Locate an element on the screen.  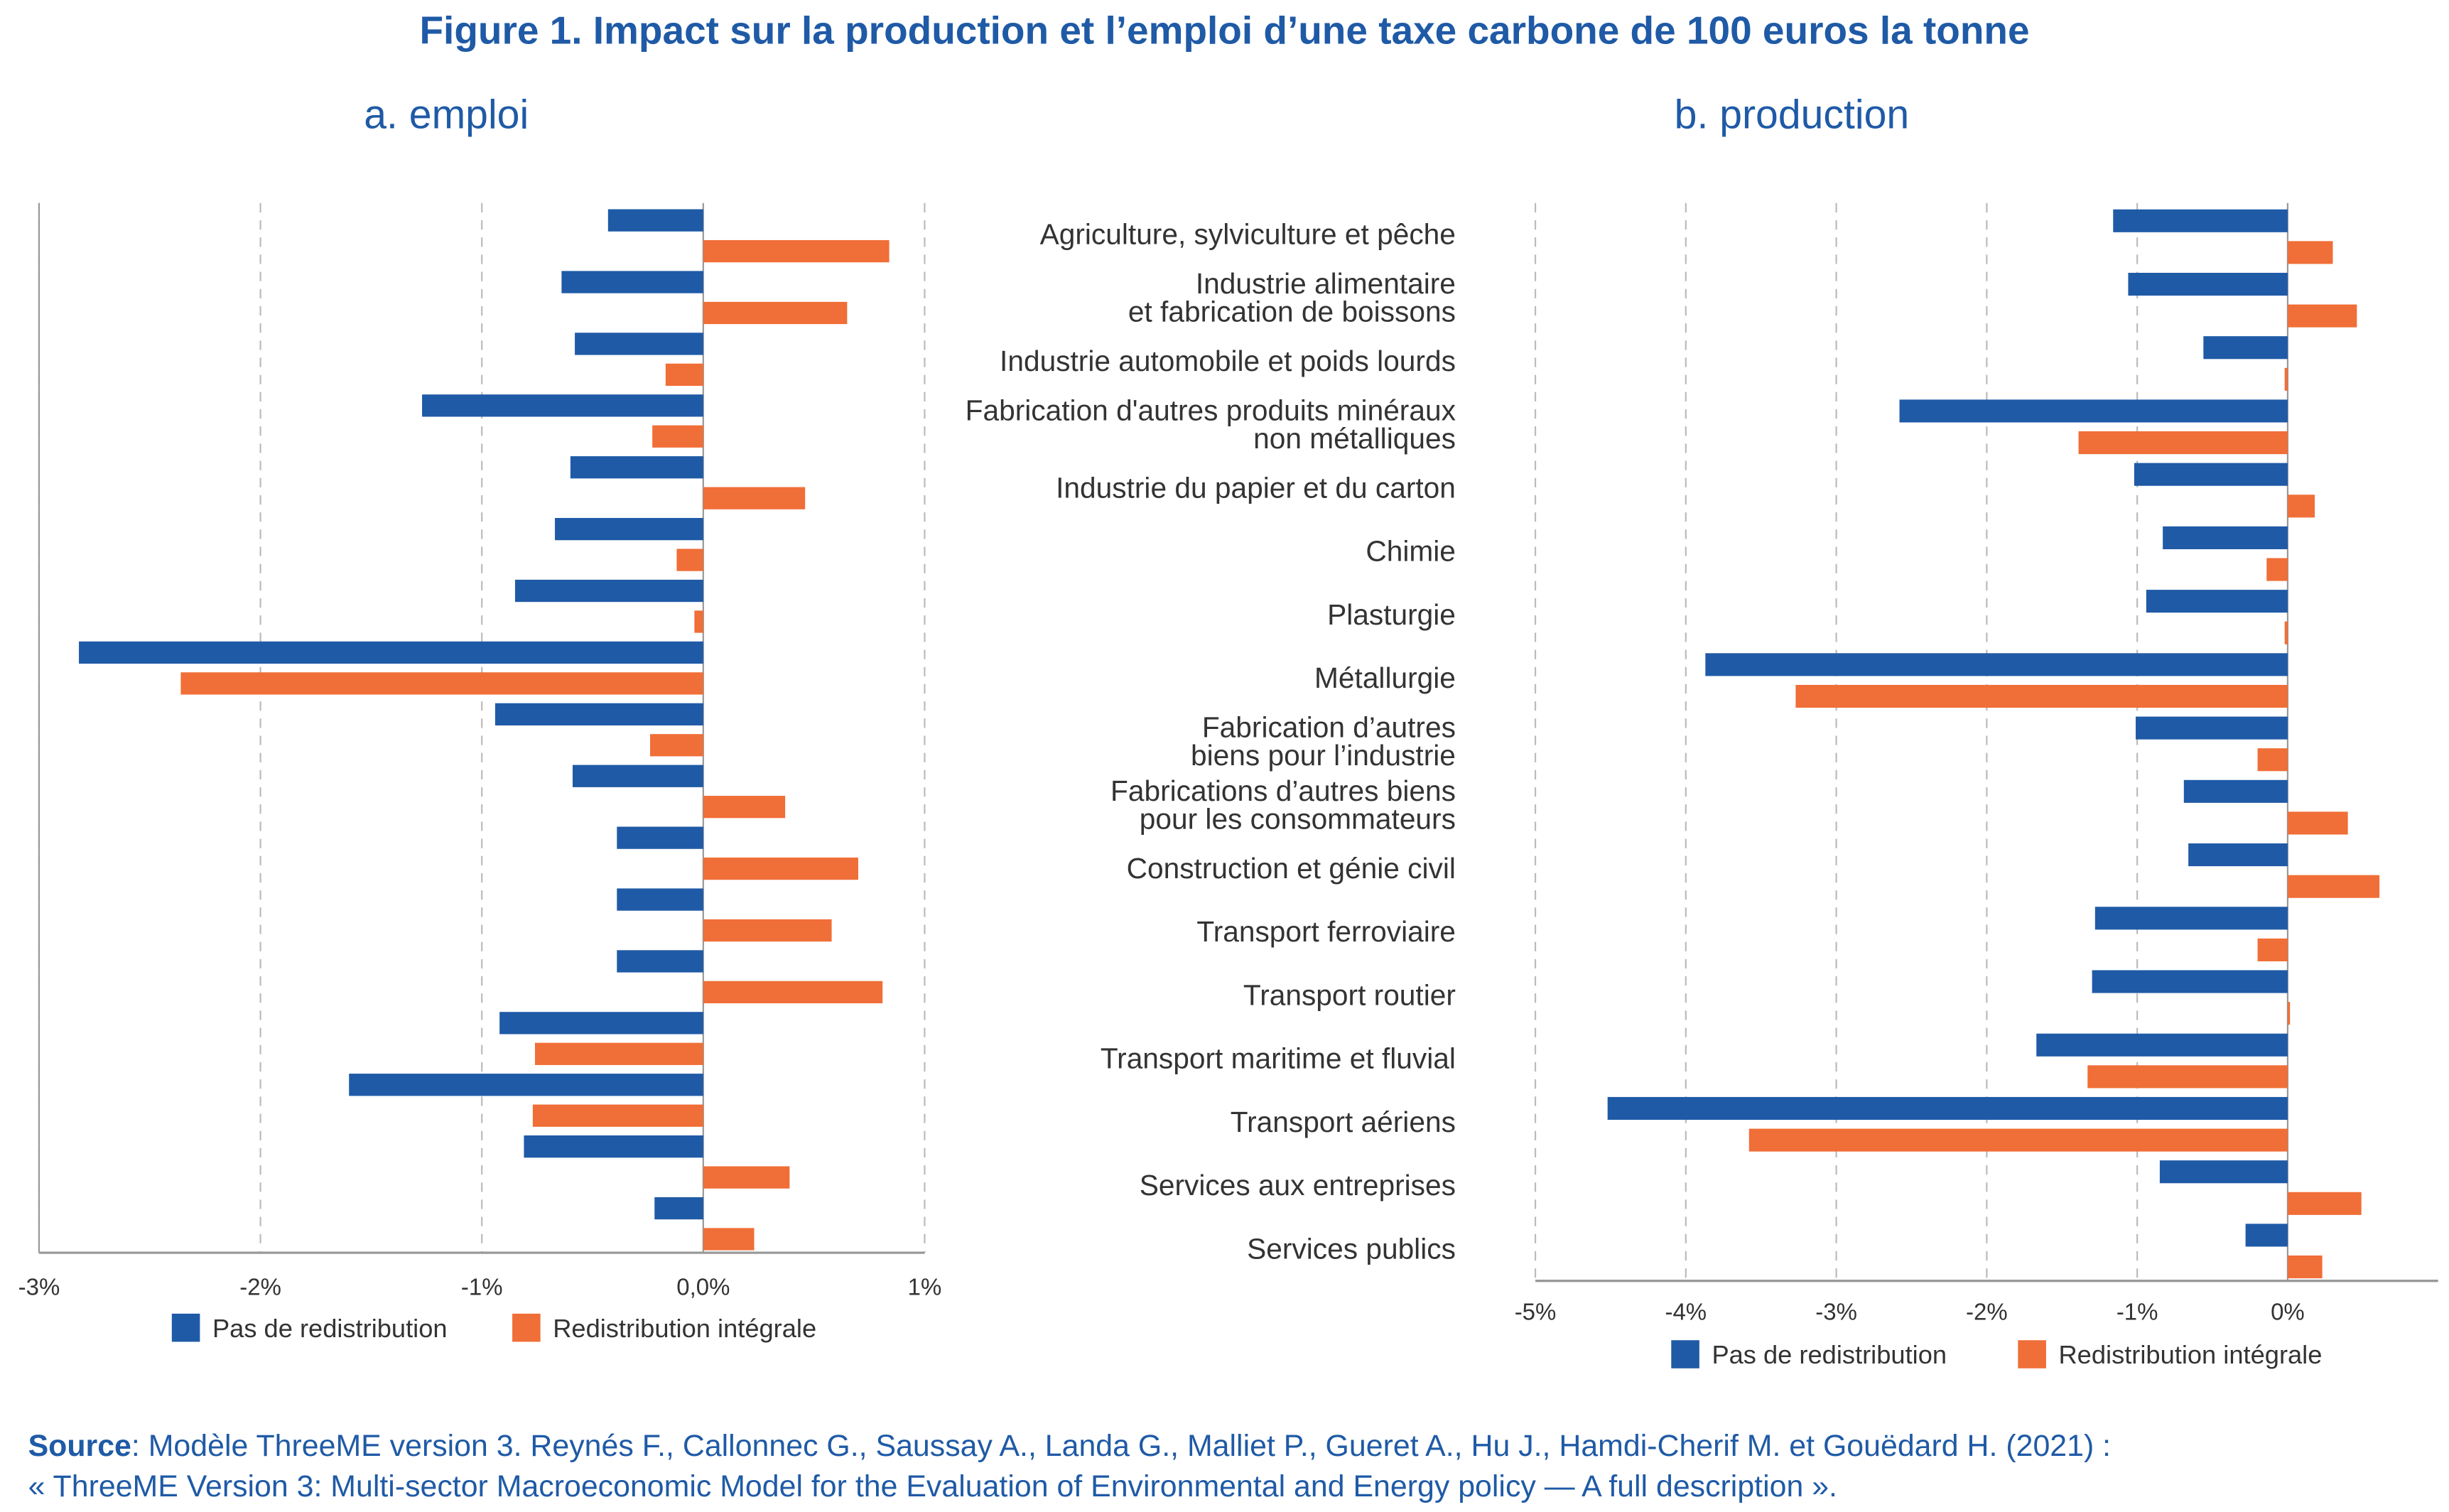
emploi-subtitle: a. emploi is located at coordinates (447, 114).